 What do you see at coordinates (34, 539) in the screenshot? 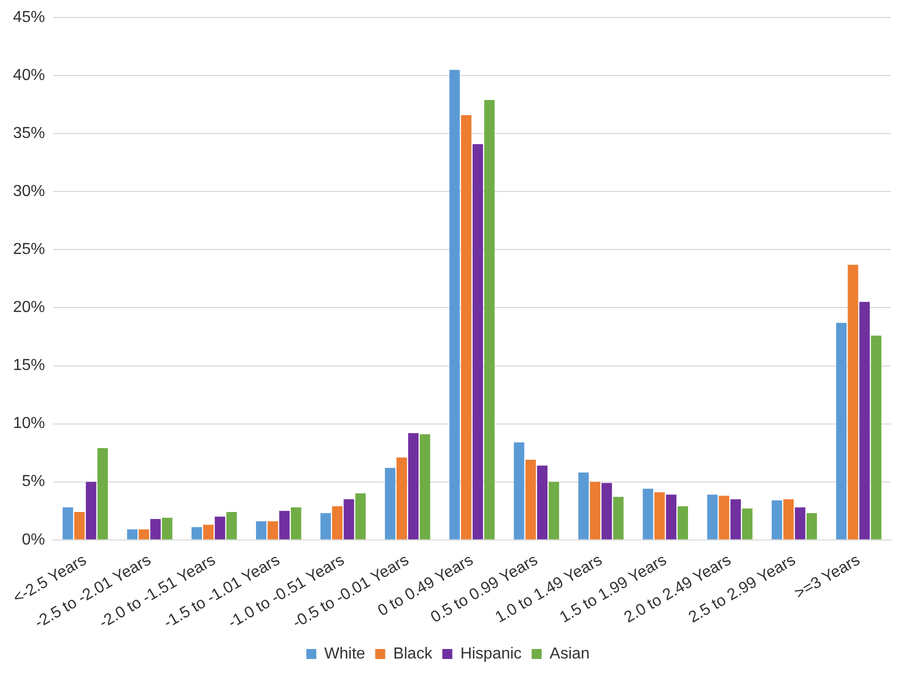
I see `y-tick-label: 0%` at bounding box center [34, 539].